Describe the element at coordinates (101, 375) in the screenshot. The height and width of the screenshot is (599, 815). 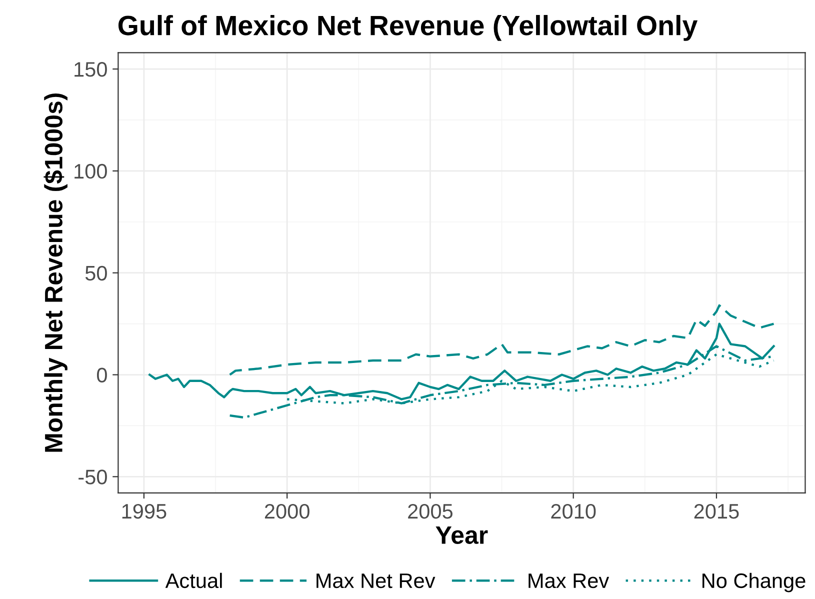
I see `y-tick-label: 0` at that location.